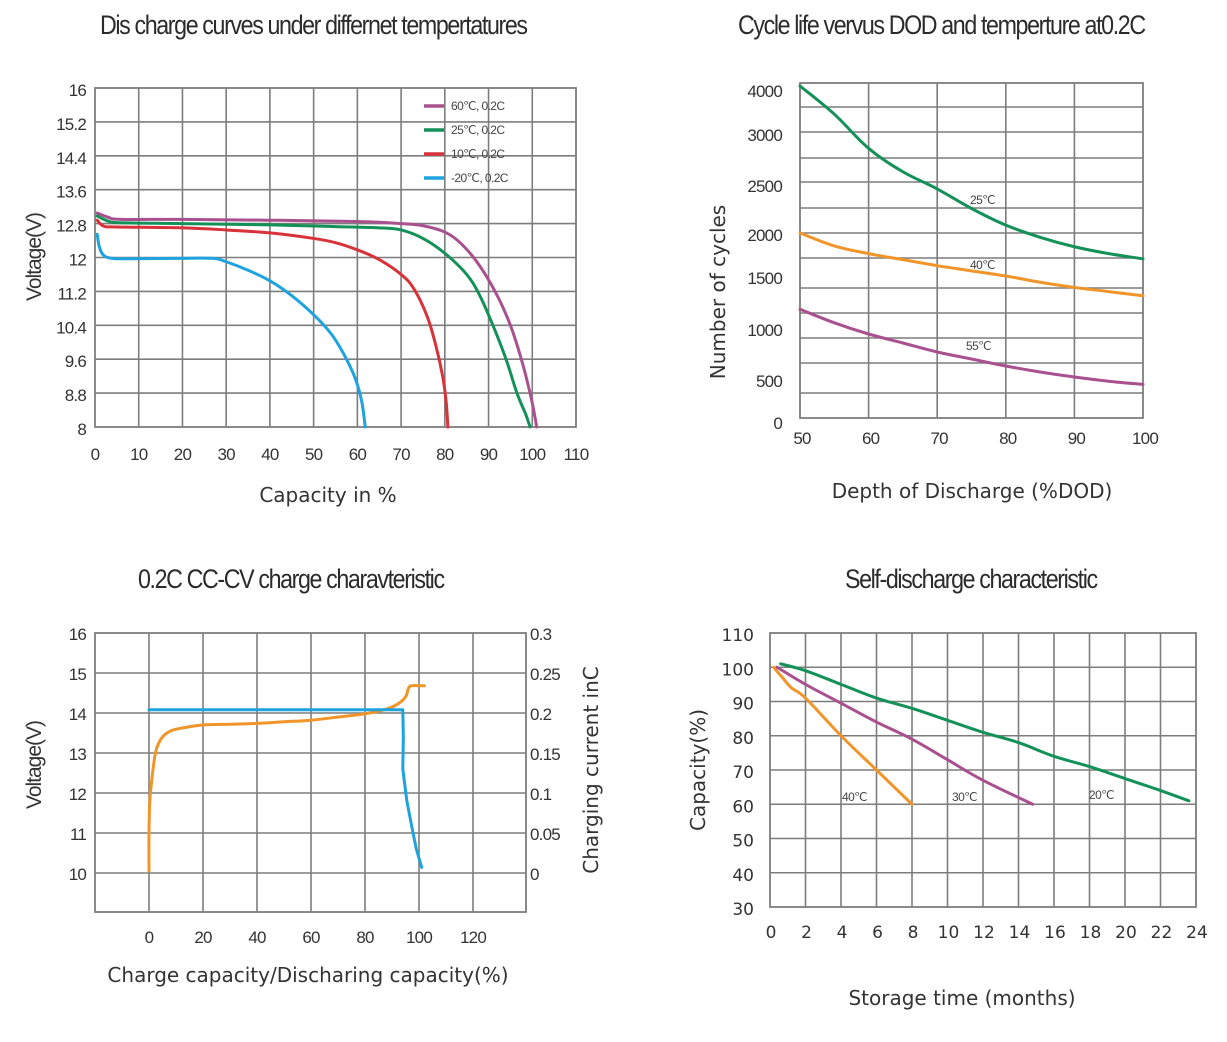 This screenshot has height=1042, width=1227. I want to click on y-tick-label: 11.2, so click(71, 293).